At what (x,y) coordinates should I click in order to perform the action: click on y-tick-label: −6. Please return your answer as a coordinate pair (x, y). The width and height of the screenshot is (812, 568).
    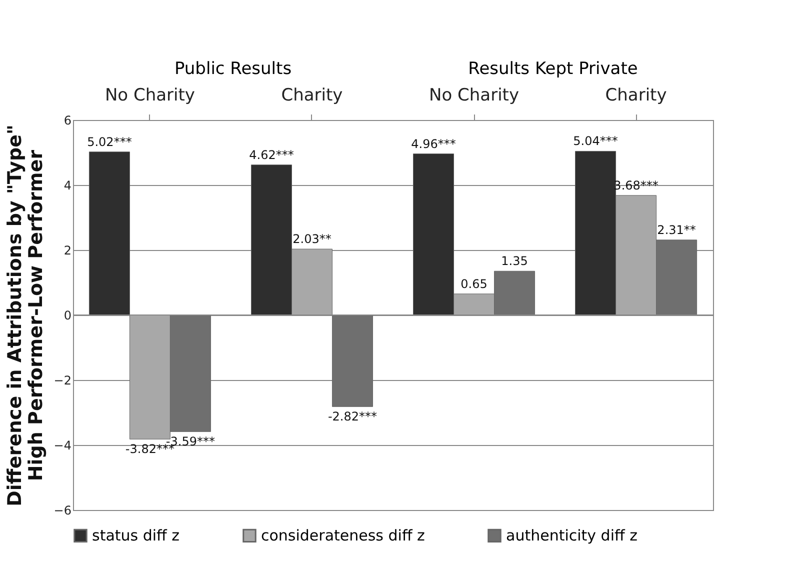
    Looking at the image, I should click on (63, 511).